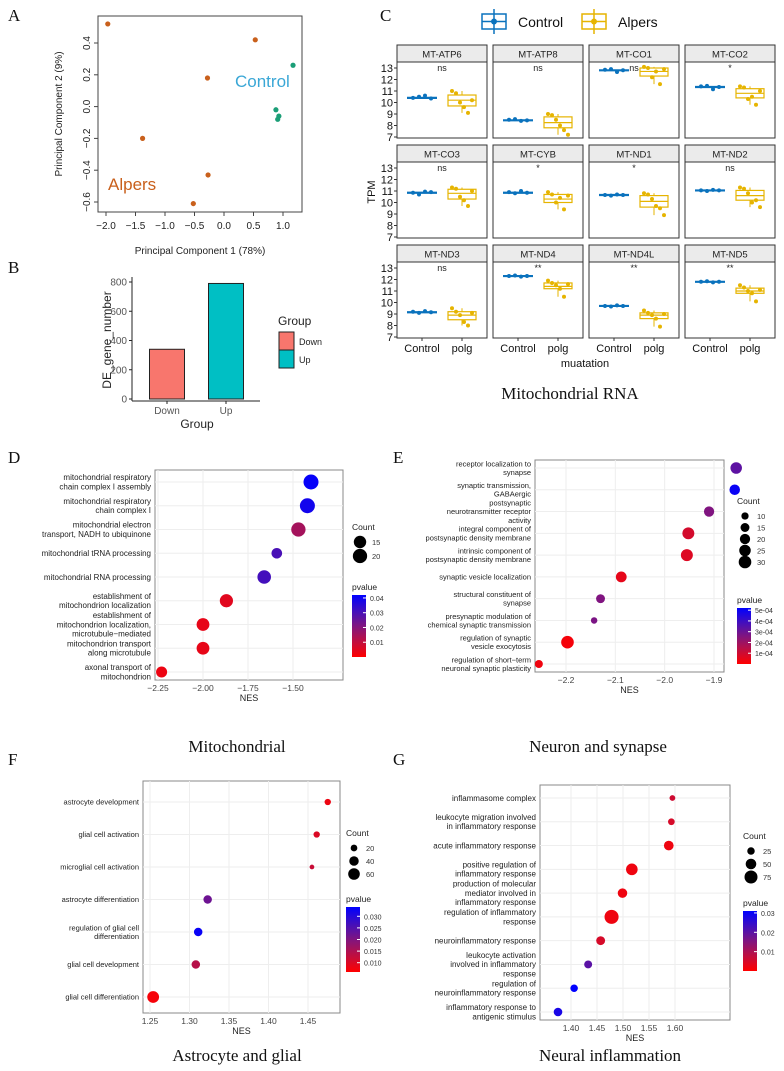 Image resolution: width=784 pixels, height=1071 pixels. I want to click on x-tick-label: −1.5, so click(136, 226).